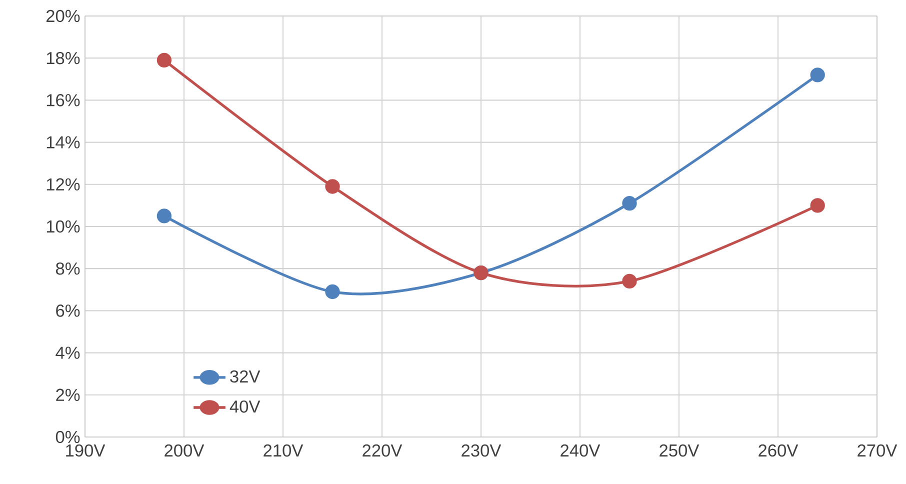 This screenshot has height=484, width=906. I want to click on y-tick-label: 14%, so click(63, 142).